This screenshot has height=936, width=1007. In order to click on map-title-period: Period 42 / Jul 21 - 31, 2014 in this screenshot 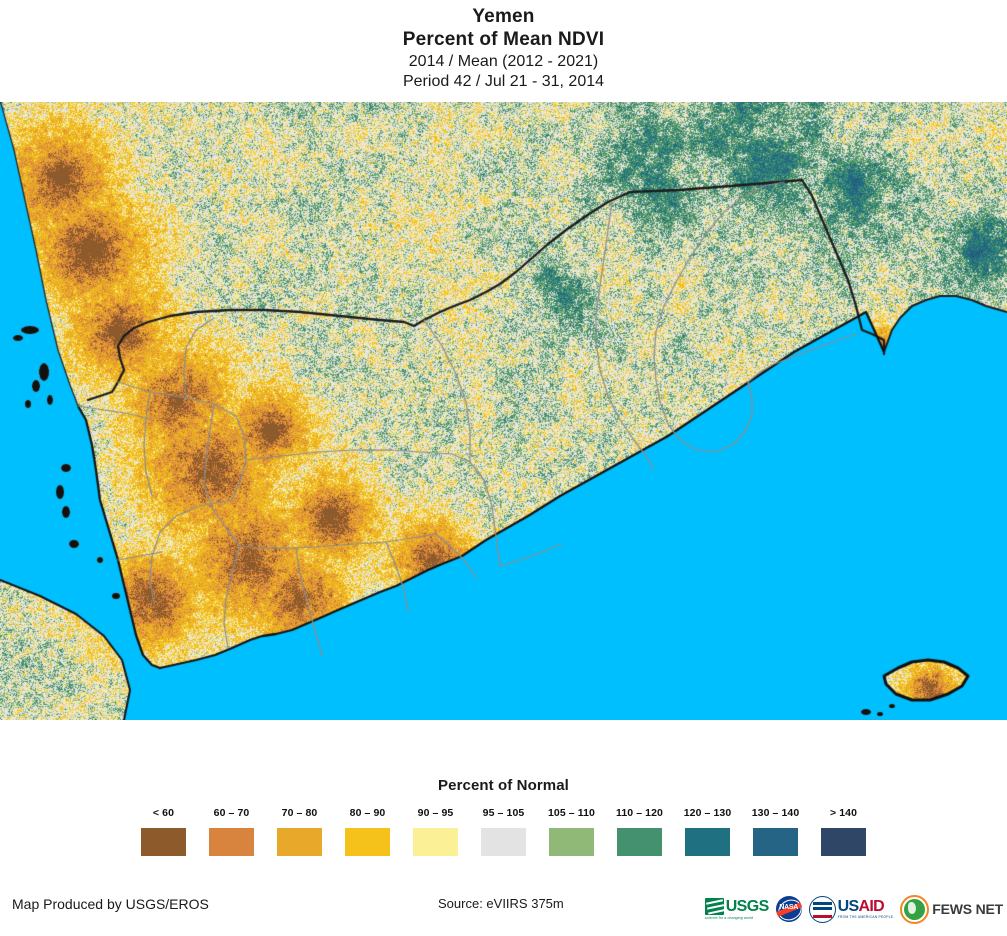, I will do `click(503, 81)`.